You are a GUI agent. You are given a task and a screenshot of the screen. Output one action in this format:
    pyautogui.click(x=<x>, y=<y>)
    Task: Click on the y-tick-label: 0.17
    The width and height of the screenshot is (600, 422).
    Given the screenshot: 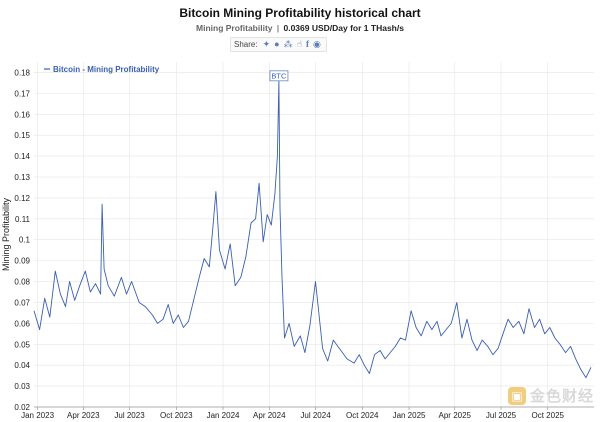 What is the action you would take?
    pyautogui.click(x=22, y=93)
    